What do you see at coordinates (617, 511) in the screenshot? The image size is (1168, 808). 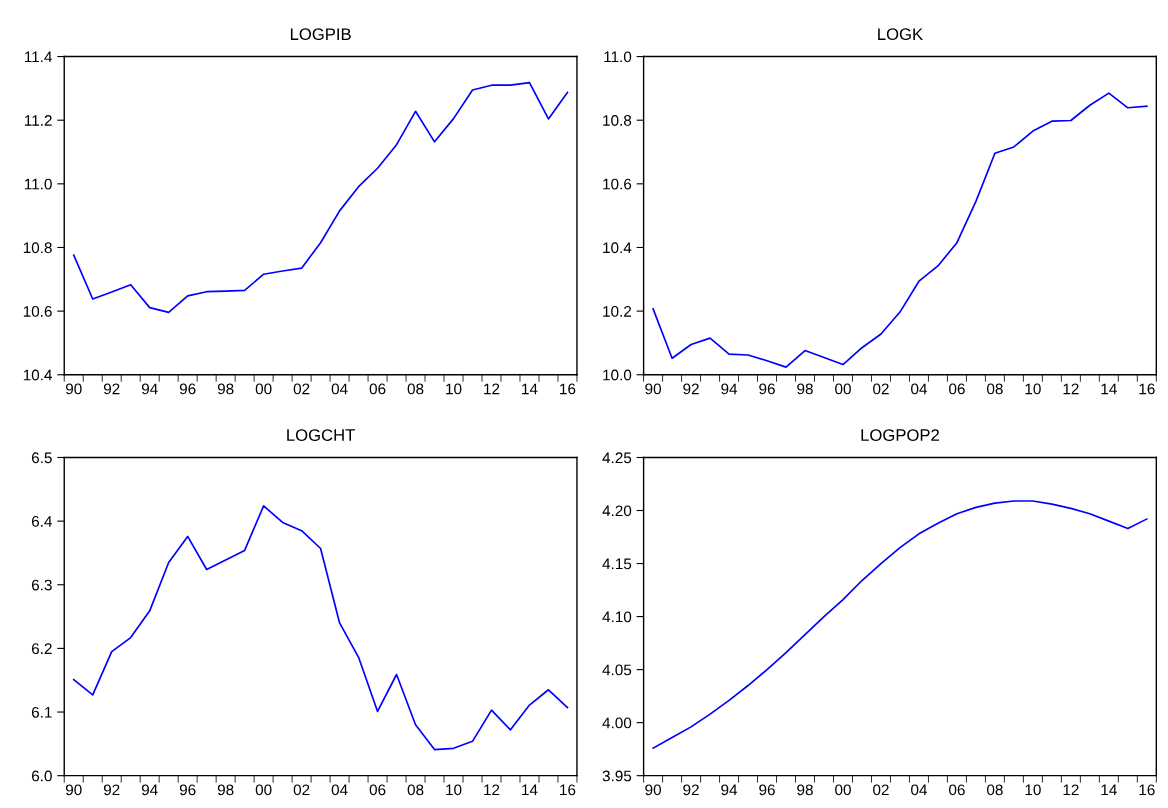 I see `y-tick-label: 4.20` at bounding box center [617, 511].